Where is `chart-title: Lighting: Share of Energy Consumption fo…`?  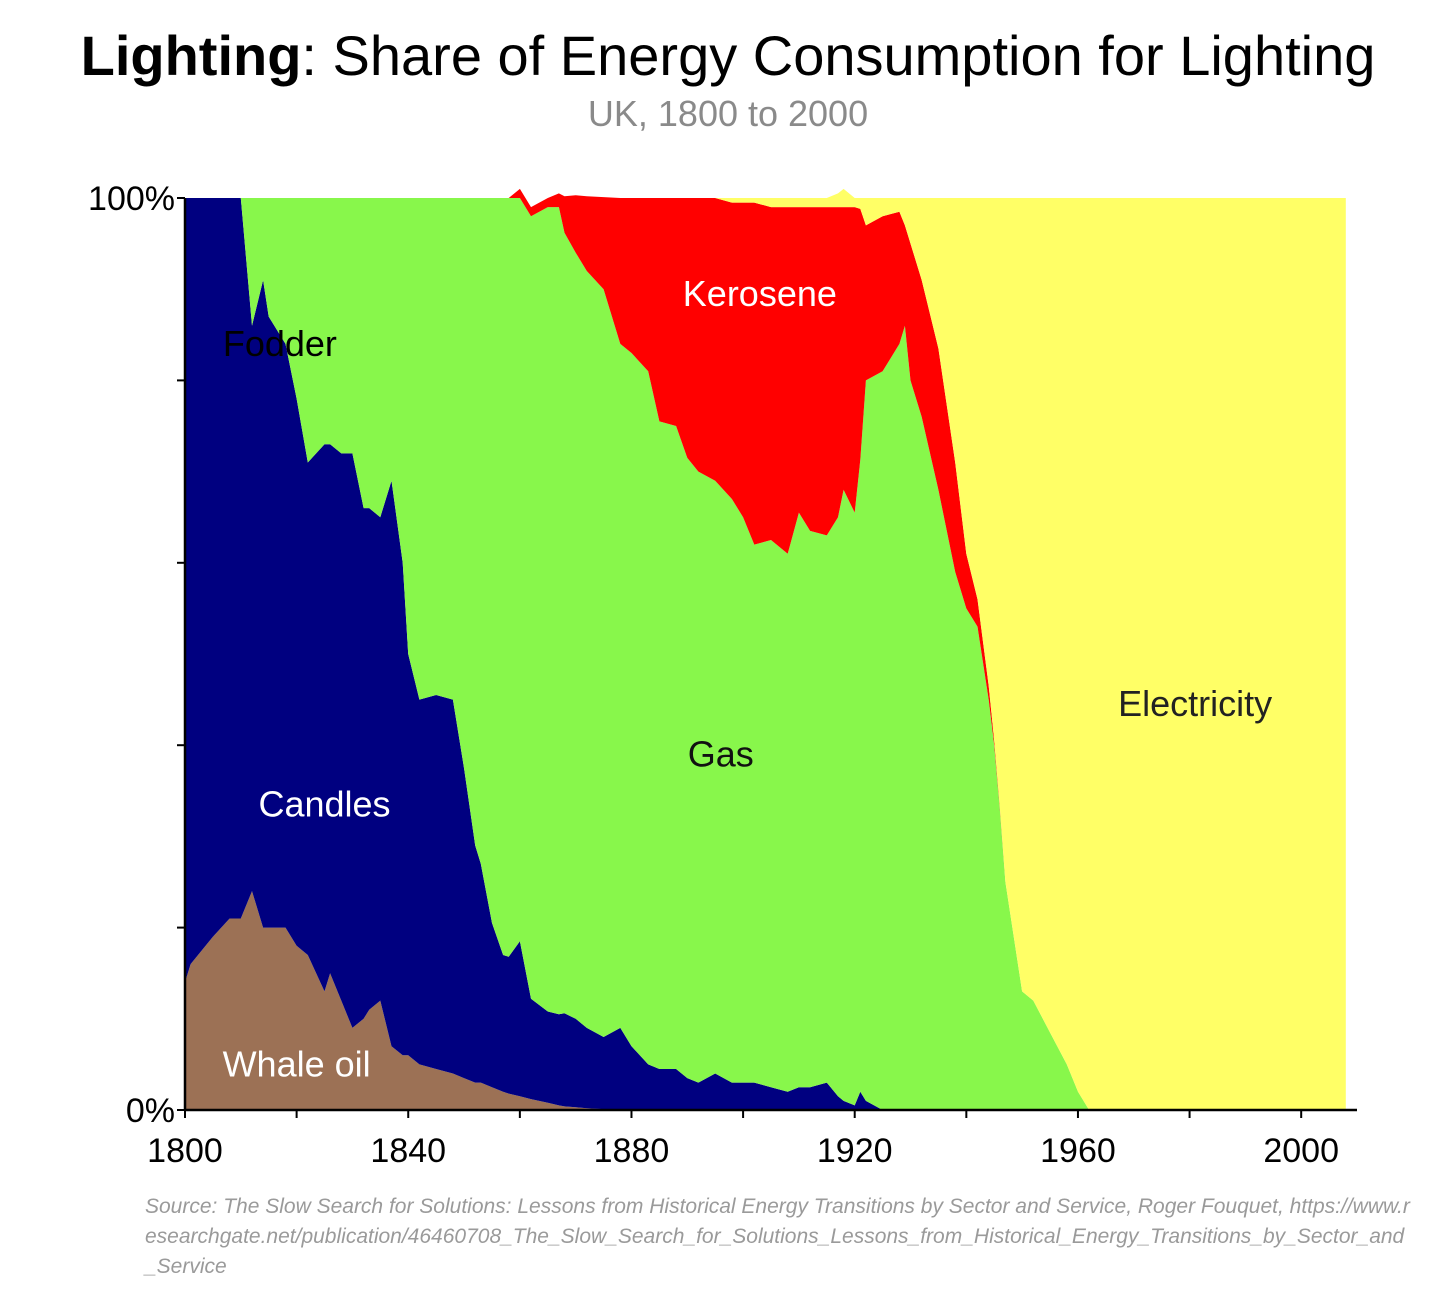
chart-title: Lighting: Share of Energy Consumption fo… is located at coordinates (728, 56).